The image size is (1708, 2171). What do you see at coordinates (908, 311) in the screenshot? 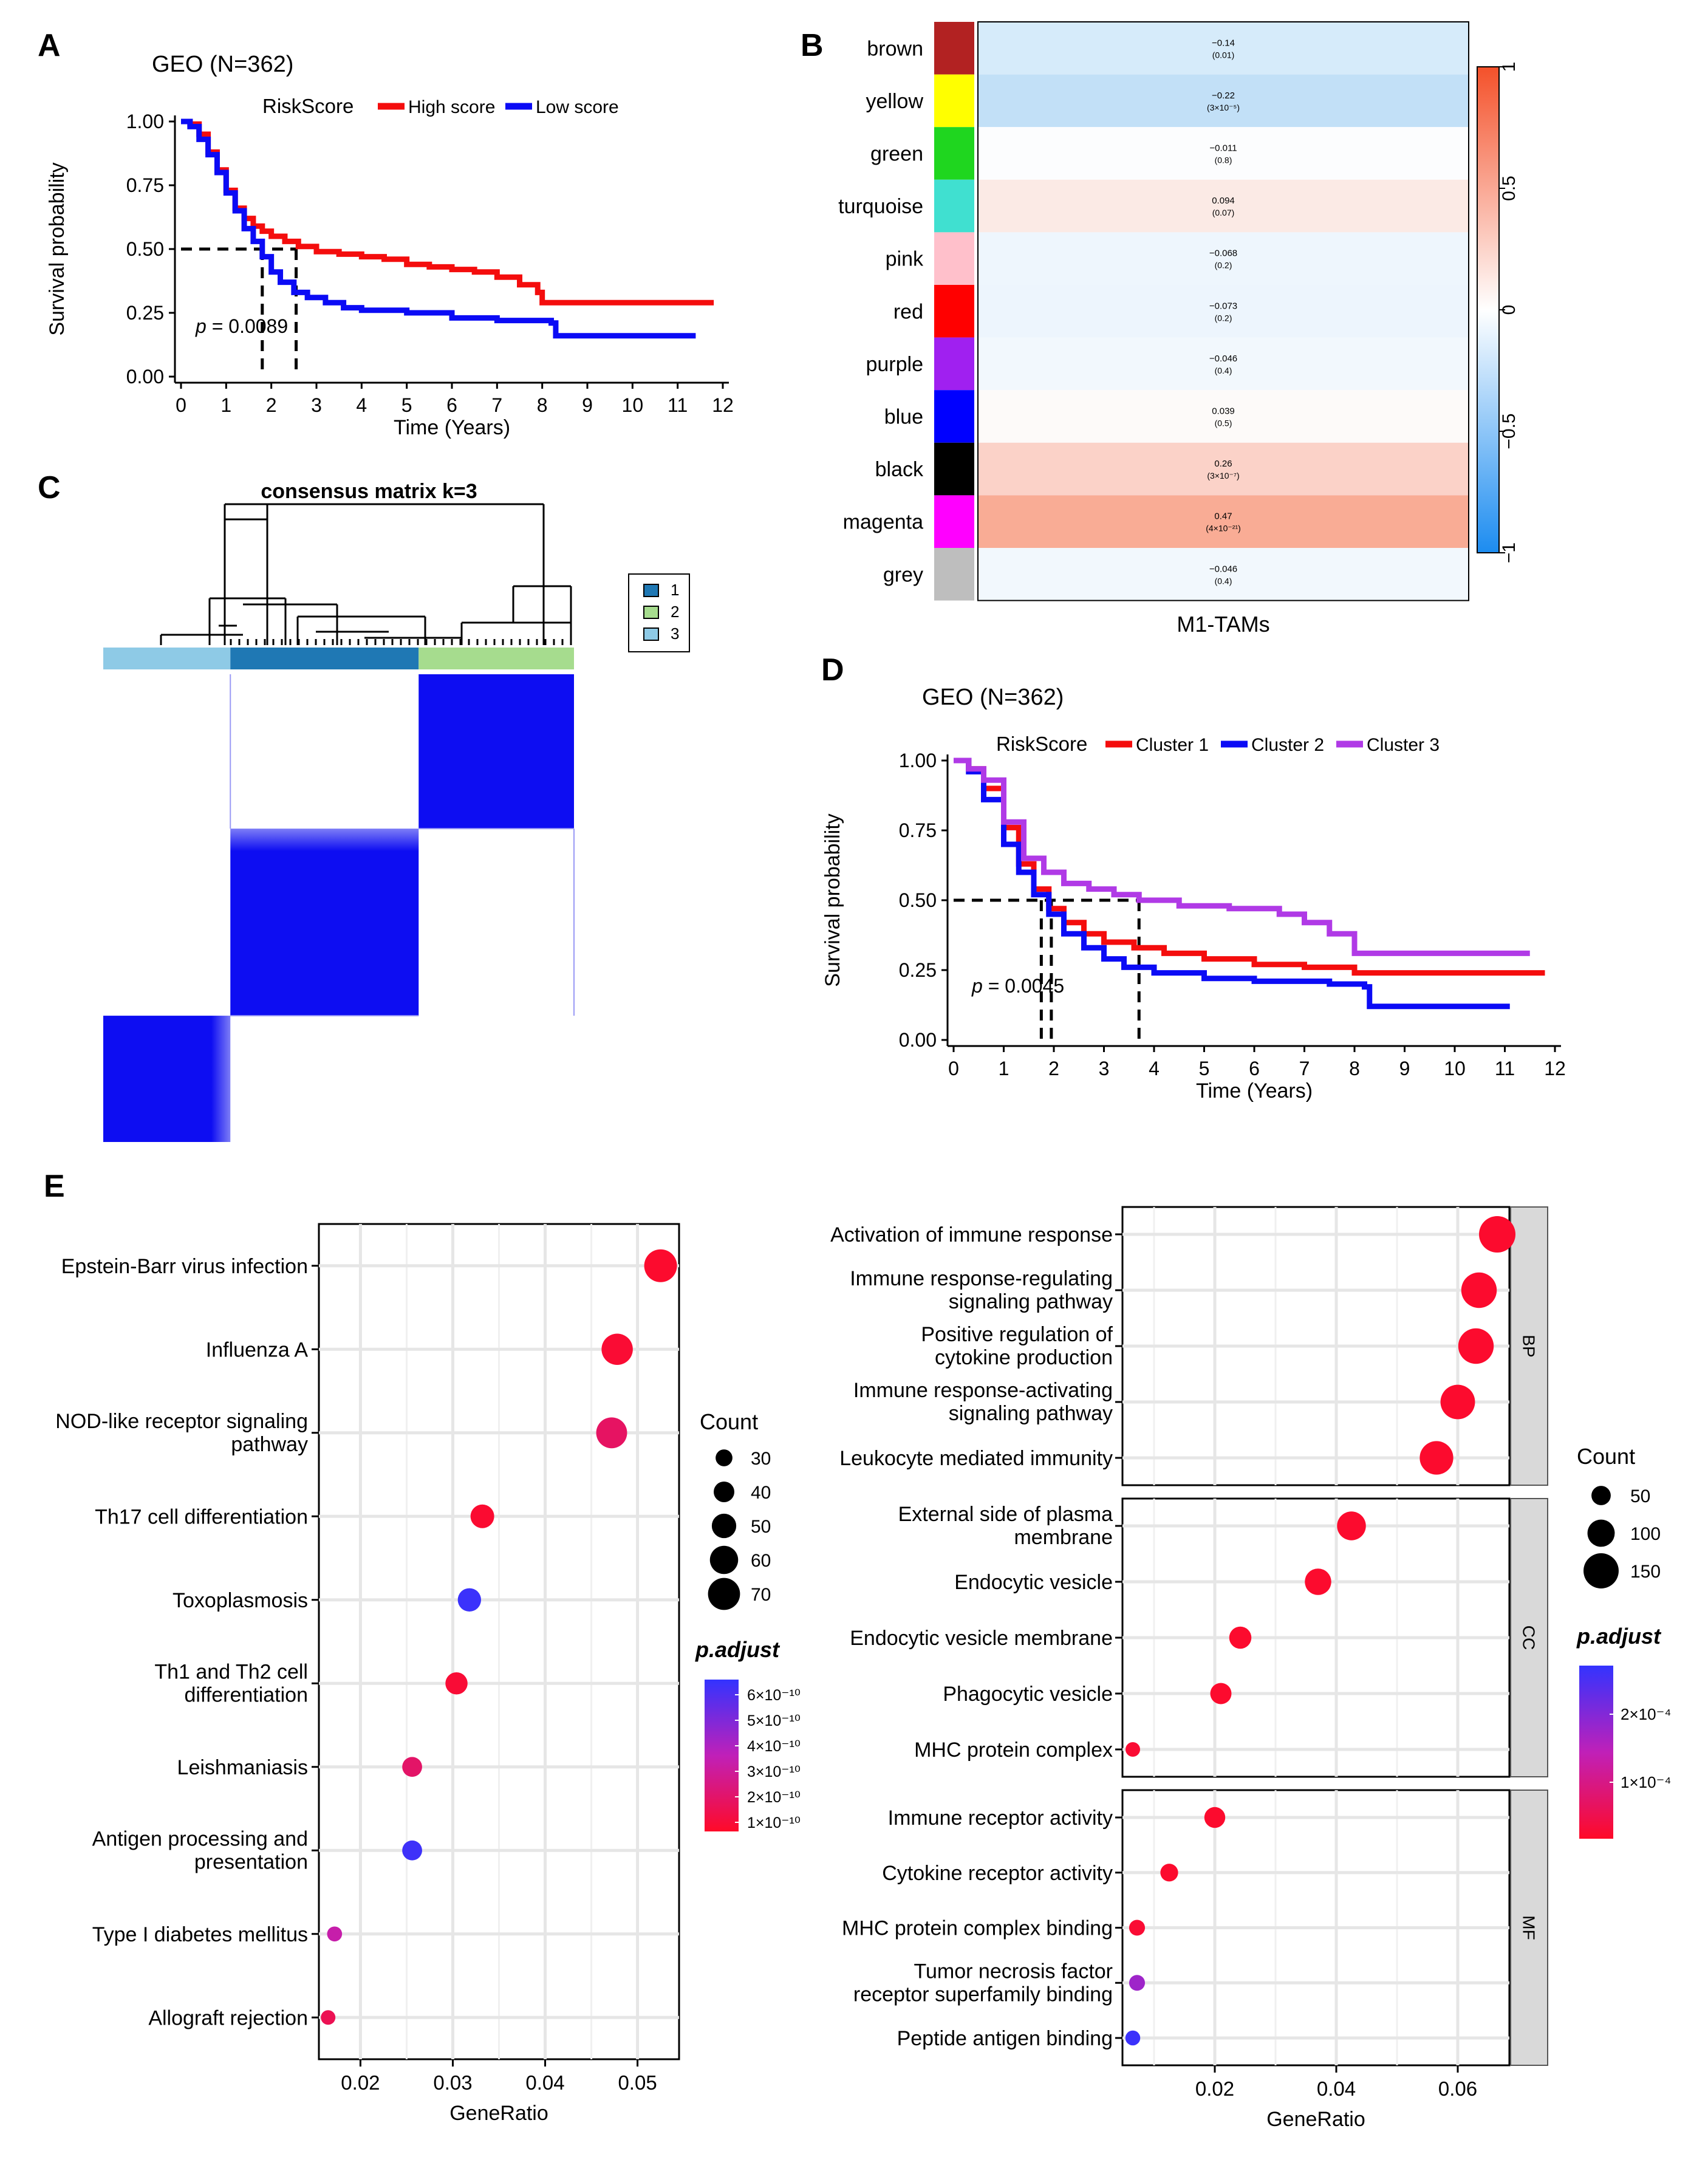
I see `module-label: red` at bounding box center [908, 311].